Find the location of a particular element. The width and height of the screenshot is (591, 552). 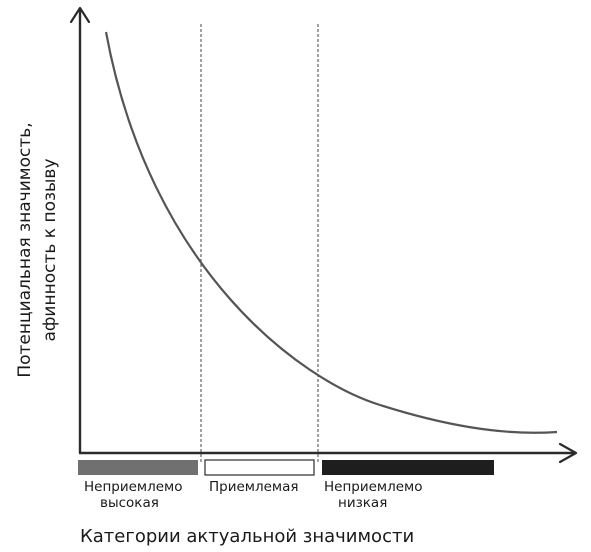

category-label-high-line2: высокая is located at coordinates (129, 503).